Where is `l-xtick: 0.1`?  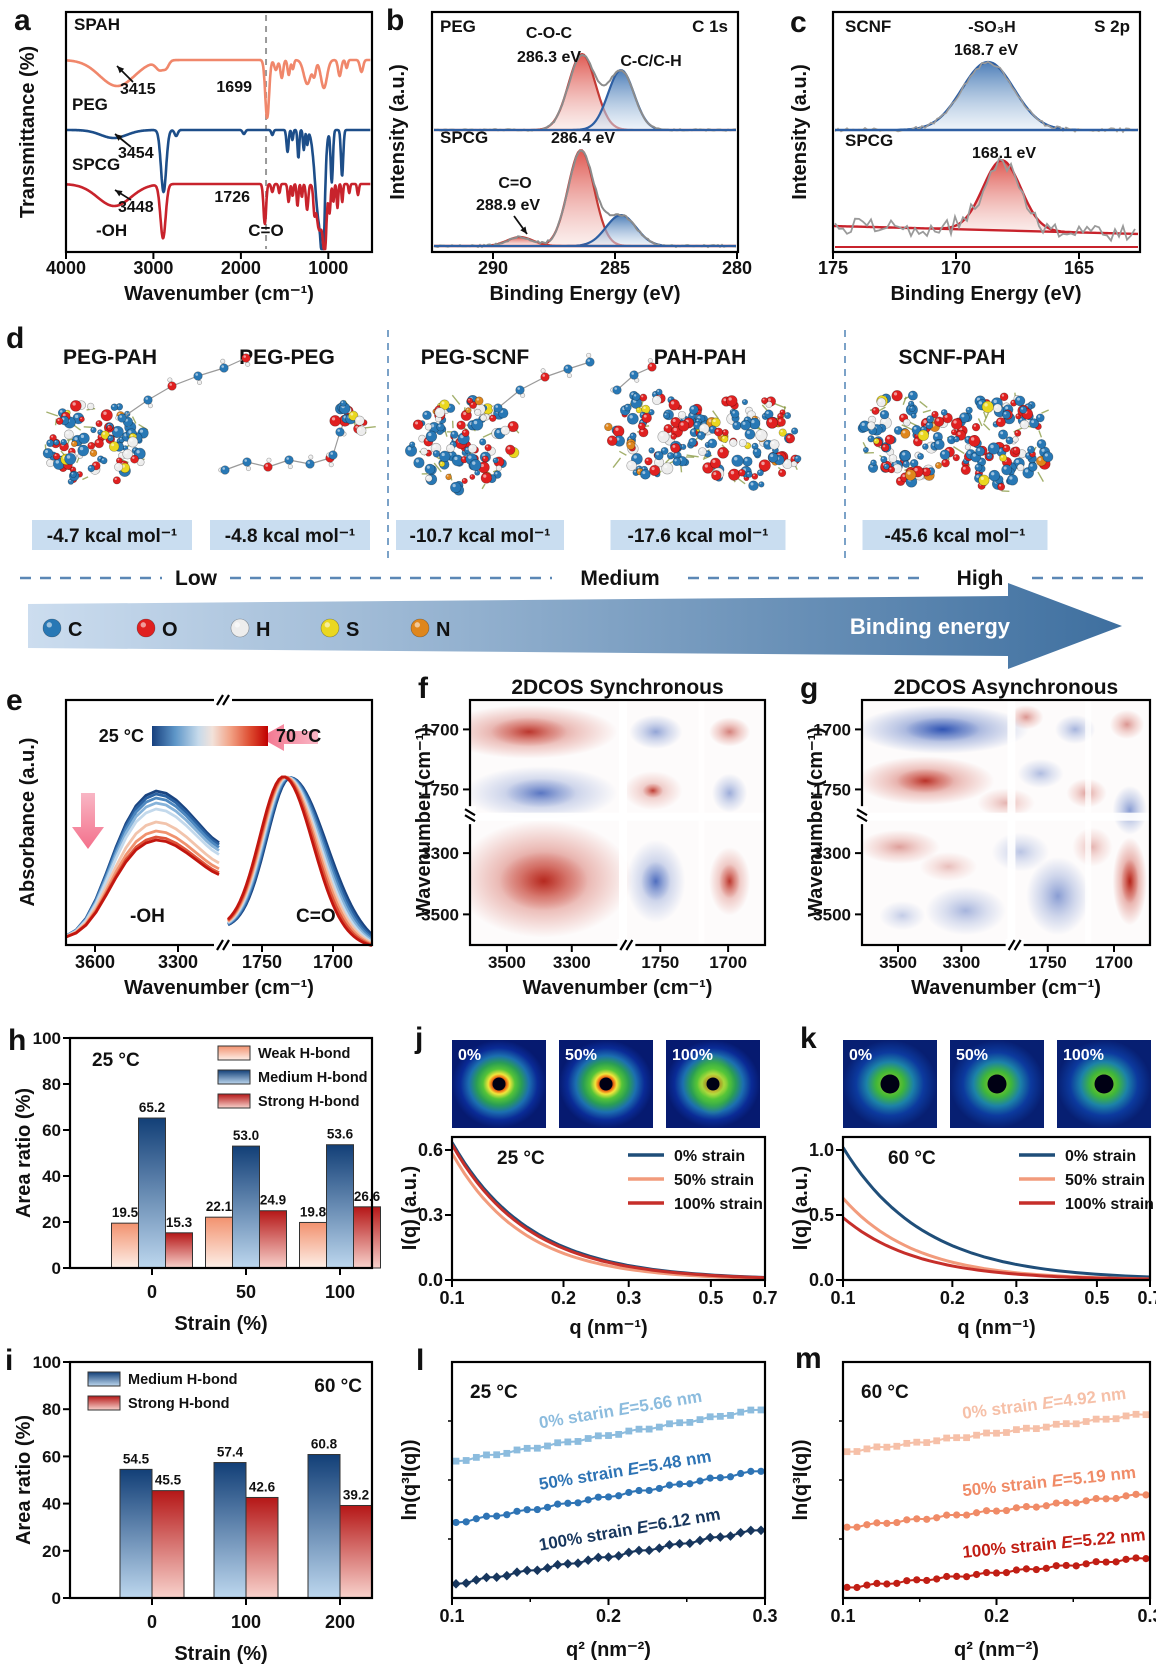 l-xtick: 0.1 is located at coordinates (451, 1616).